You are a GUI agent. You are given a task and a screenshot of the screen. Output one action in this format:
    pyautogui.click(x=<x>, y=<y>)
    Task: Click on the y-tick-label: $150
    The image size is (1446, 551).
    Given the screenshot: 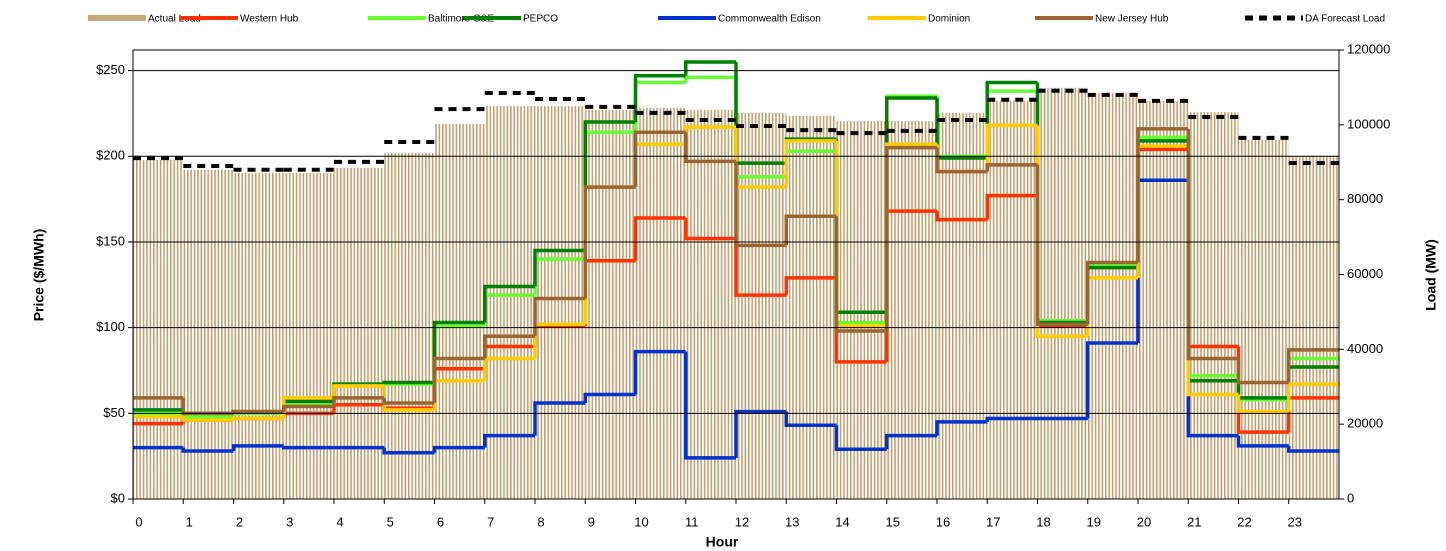 What is the action you would take?
    pyautogui.click(x=110, y=240)
    